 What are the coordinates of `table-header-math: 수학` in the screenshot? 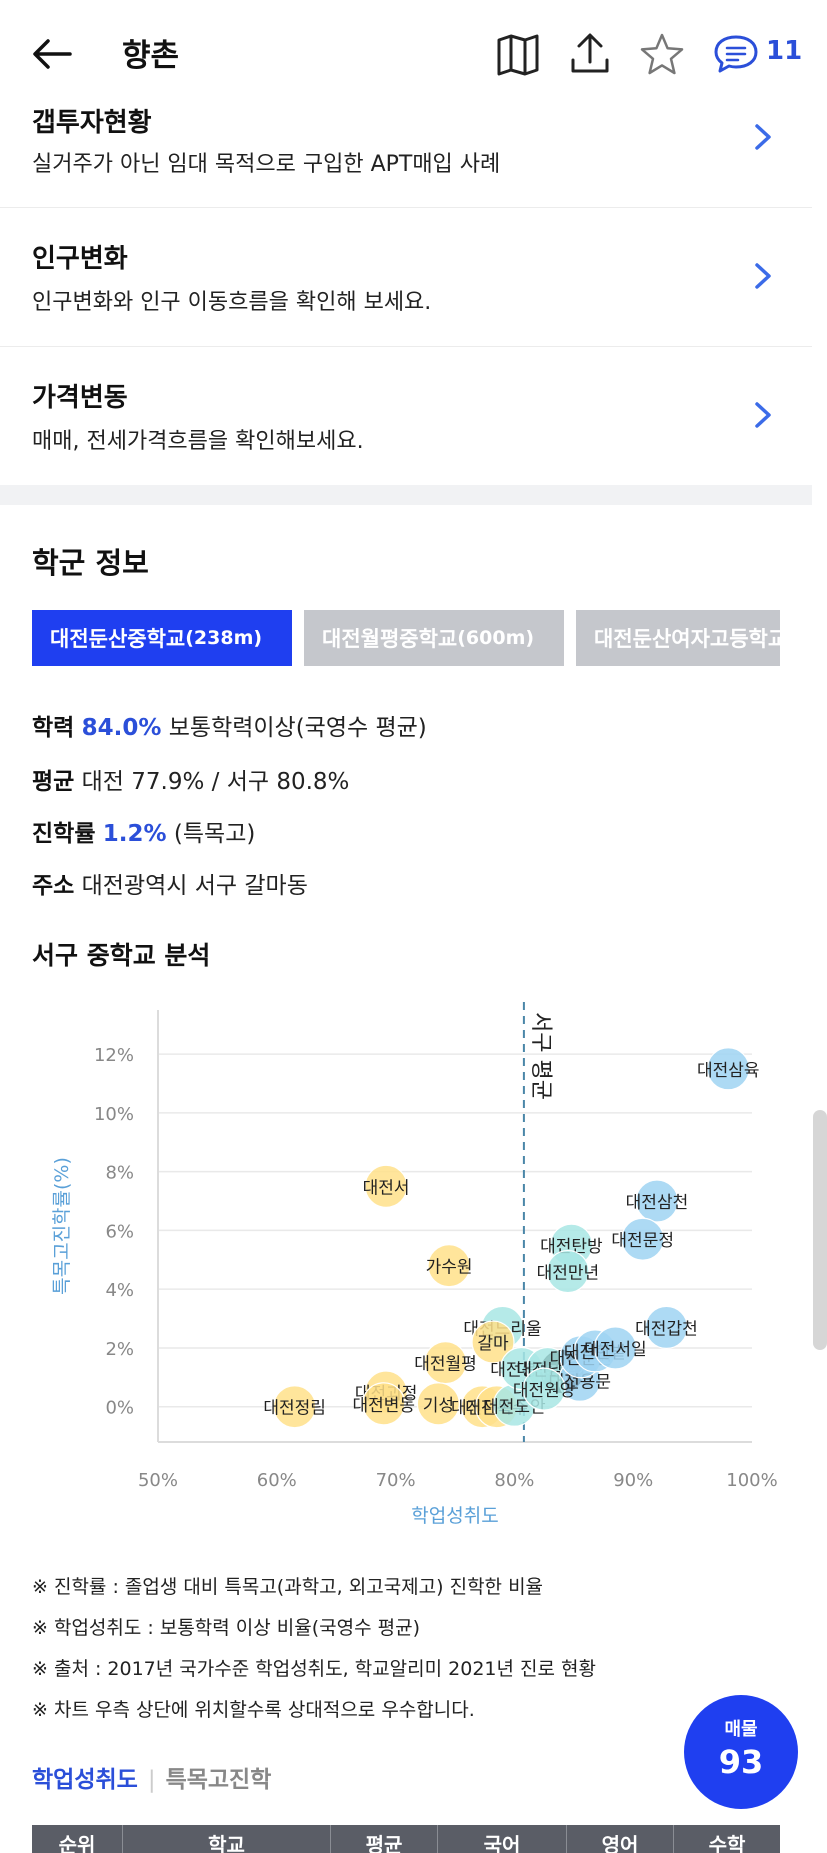 It's located at (727, 1843).